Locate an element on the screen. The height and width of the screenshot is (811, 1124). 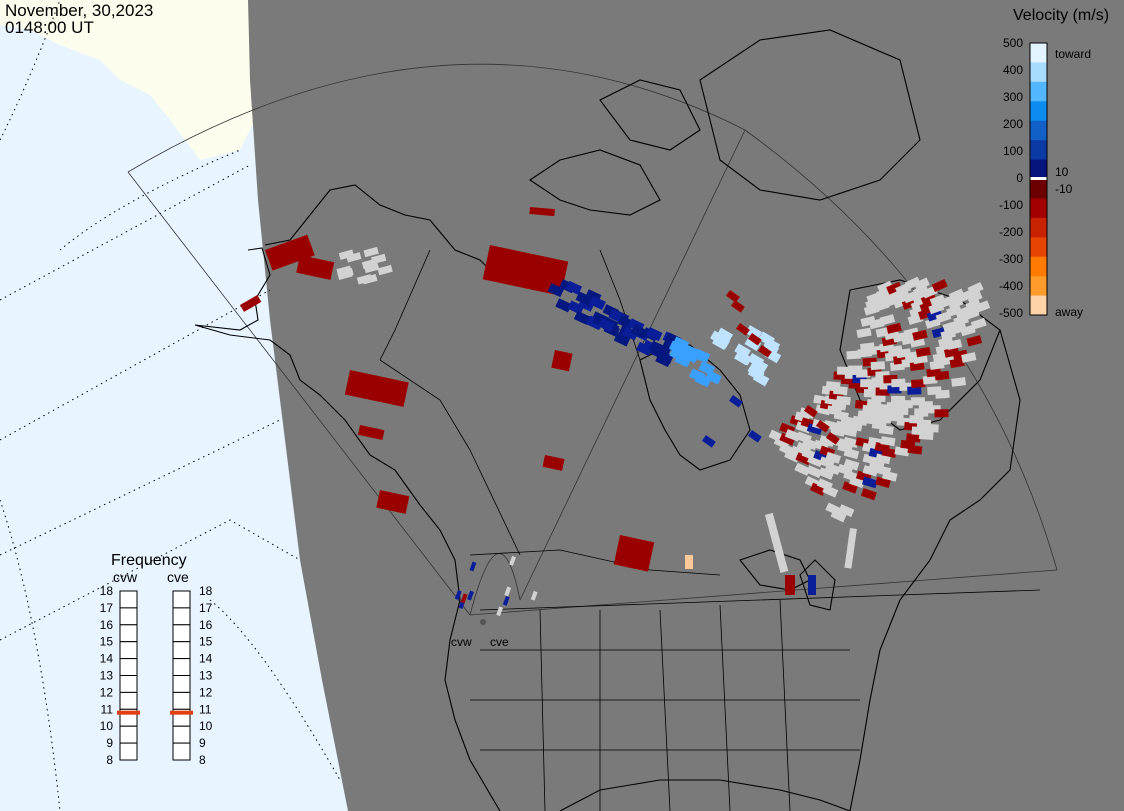
station-label-cve: cve is located at coordinates (499, 642).